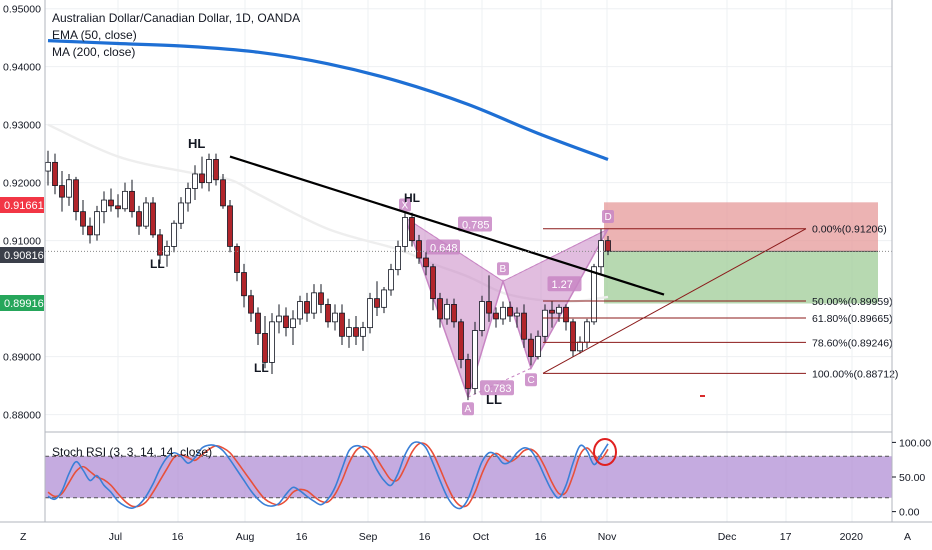 The height and width of the screenshot is (550, 932). I want to click on stoch-rsi-pane, so click(468, 470).